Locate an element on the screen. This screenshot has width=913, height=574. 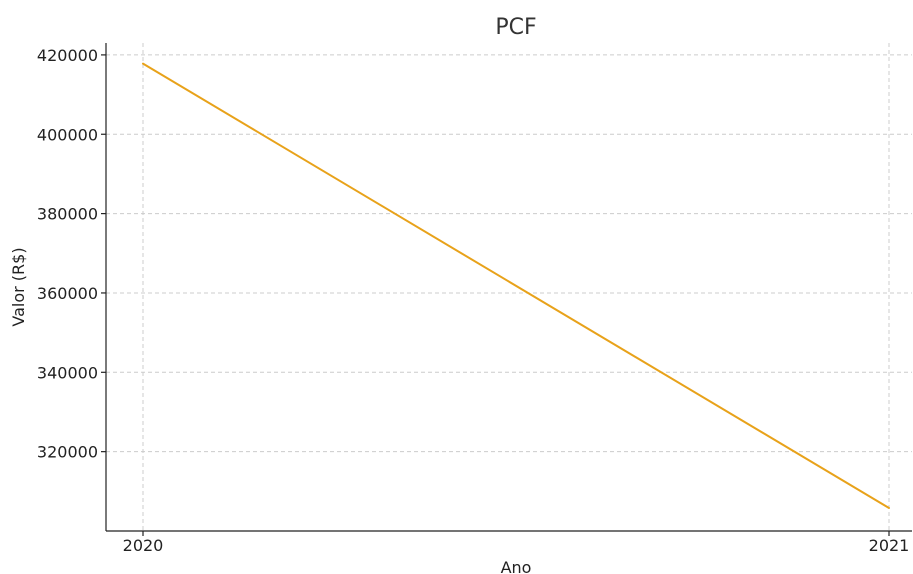
y-tick-label: 400000 is located at coordinates (67, 134).